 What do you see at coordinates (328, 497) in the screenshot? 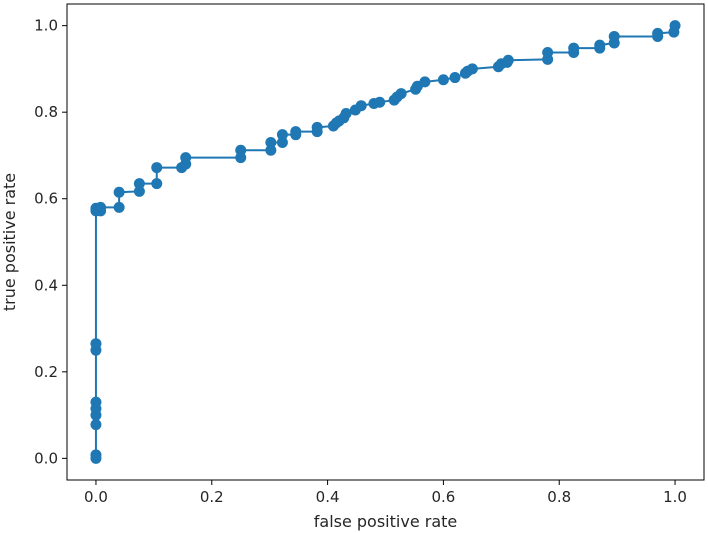
I see `x-tick-label: 0.4` at bounding box center [328, 497].